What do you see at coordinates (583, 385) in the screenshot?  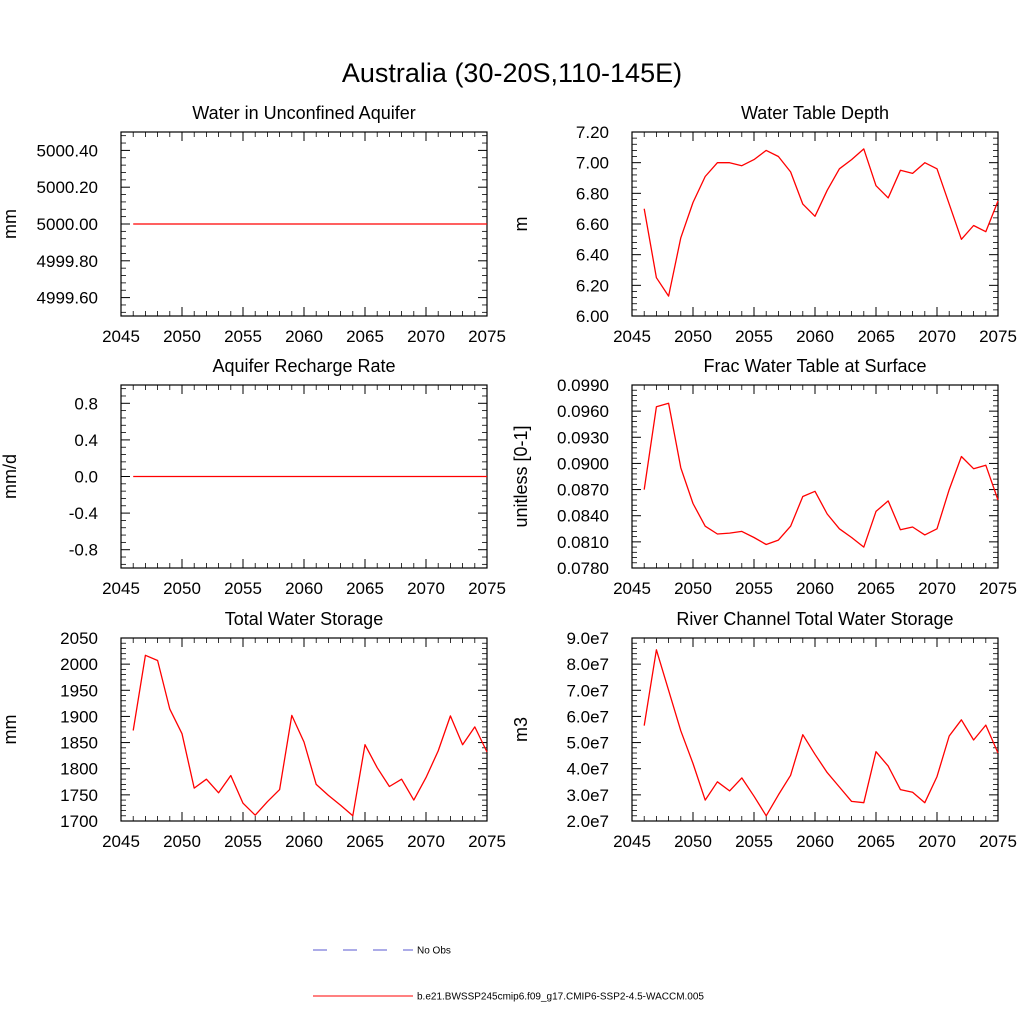 I see `y-tick-label: 0.0990` at bounding box center [583, 385].